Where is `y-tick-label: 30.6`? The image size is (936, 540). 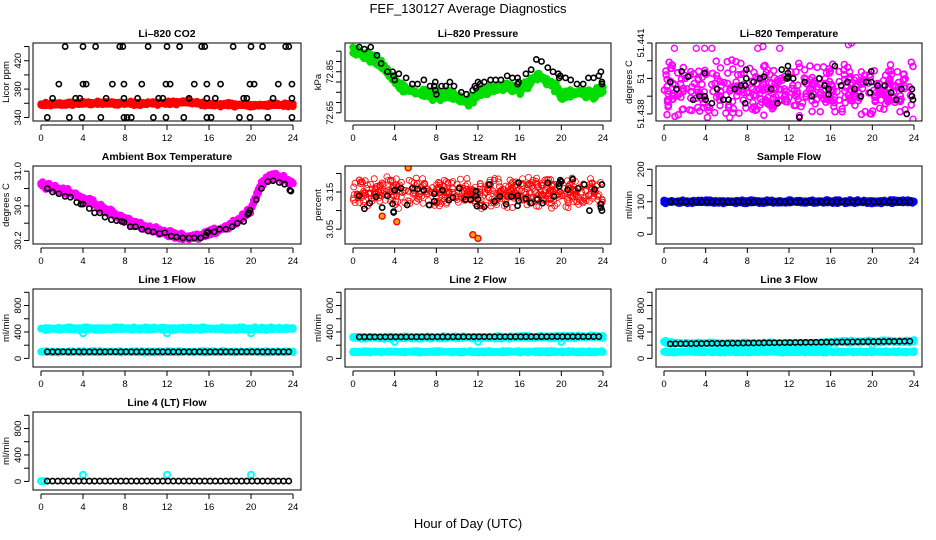
y-tick-label: 30.6 is located at coordinates (18, 206).